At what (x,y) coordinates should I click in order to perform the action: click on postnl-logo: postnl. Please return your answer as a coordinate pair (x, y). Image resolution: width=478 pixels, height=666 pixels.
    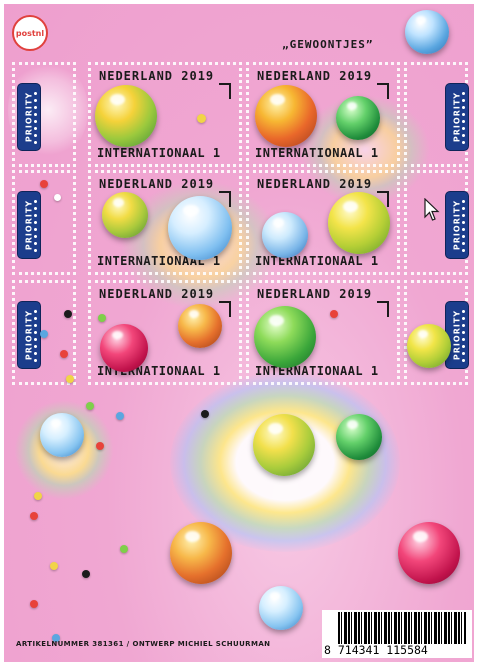
    Looking at the image, I should click on (30, 33).